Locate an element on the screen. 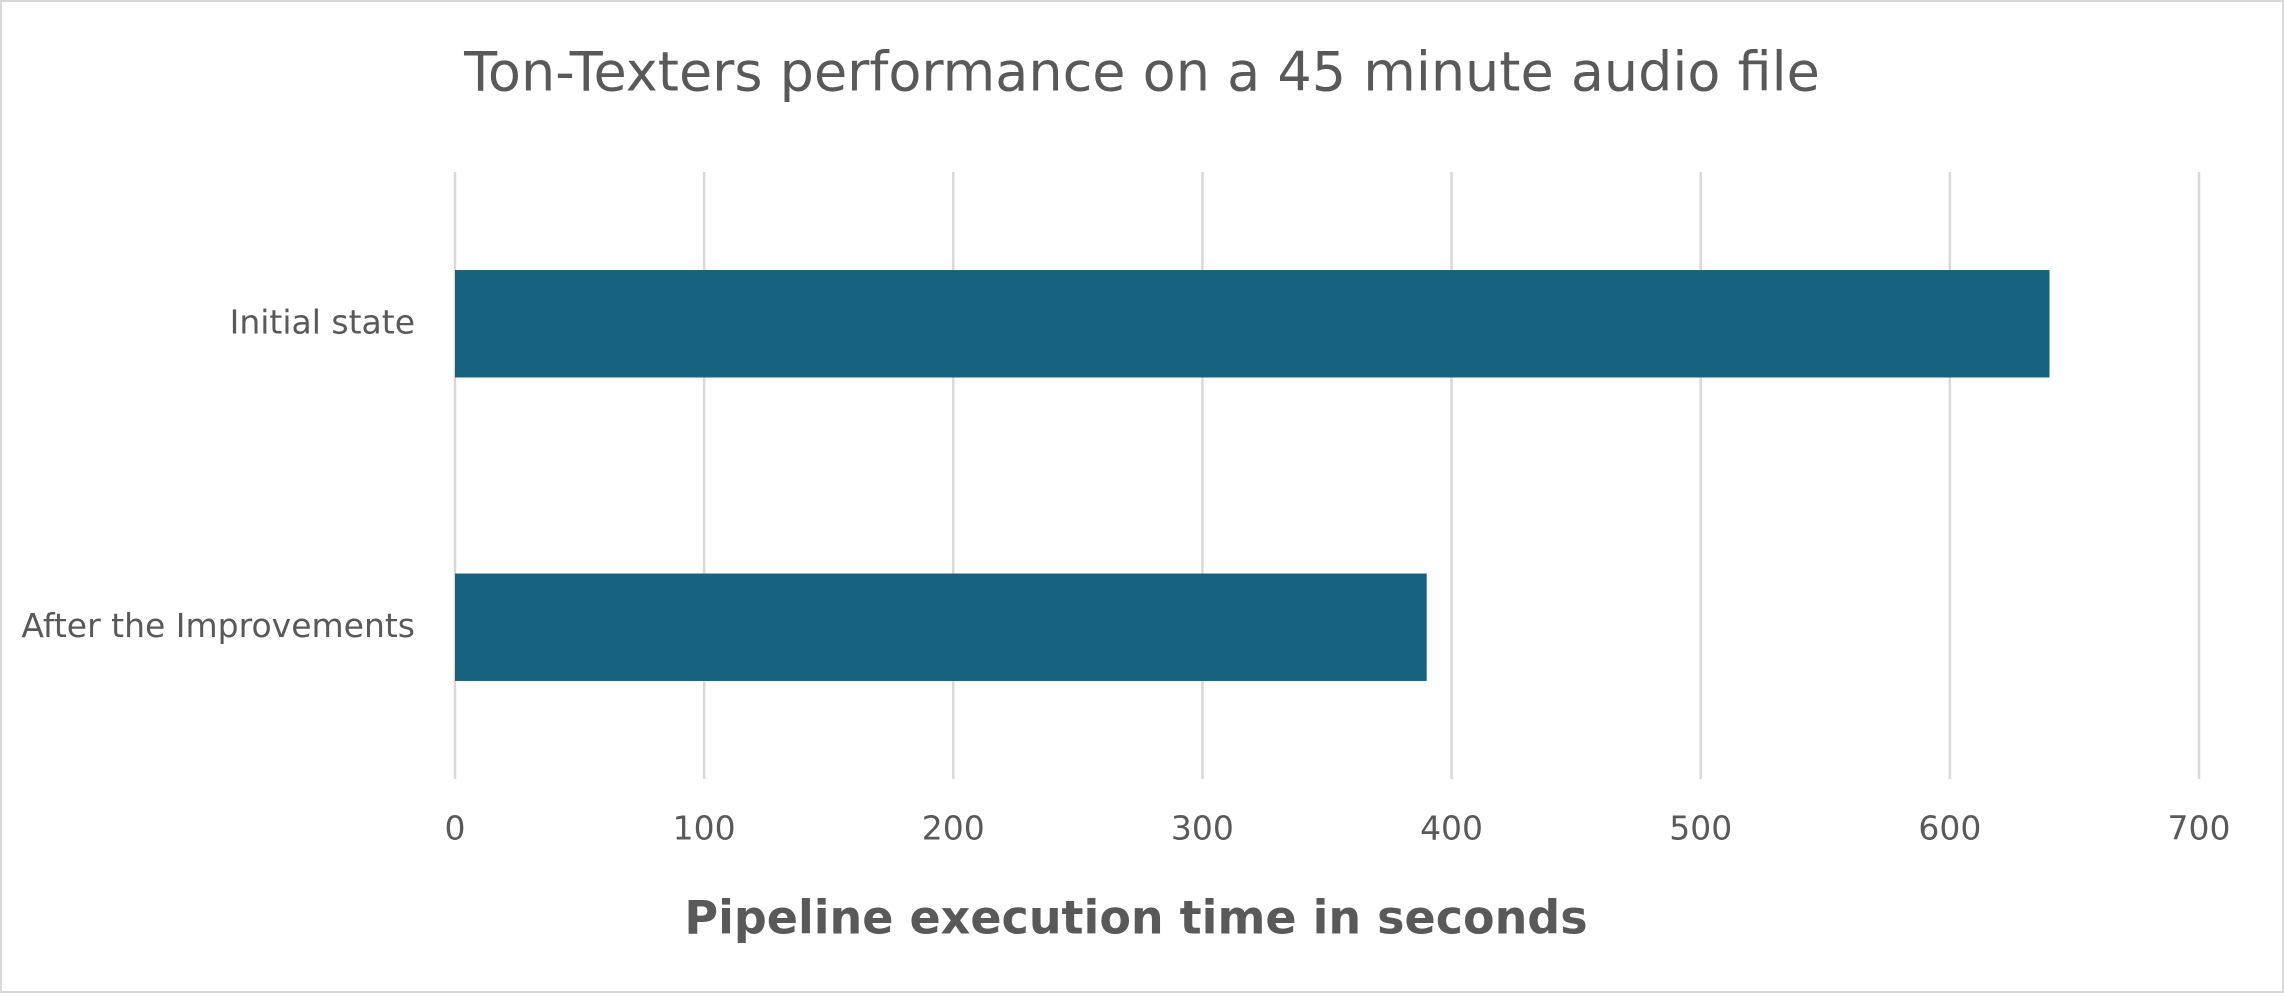 This screenshot has height=997, width=2284. x-tick-label: 400 is located at coordinates (1451, 828).